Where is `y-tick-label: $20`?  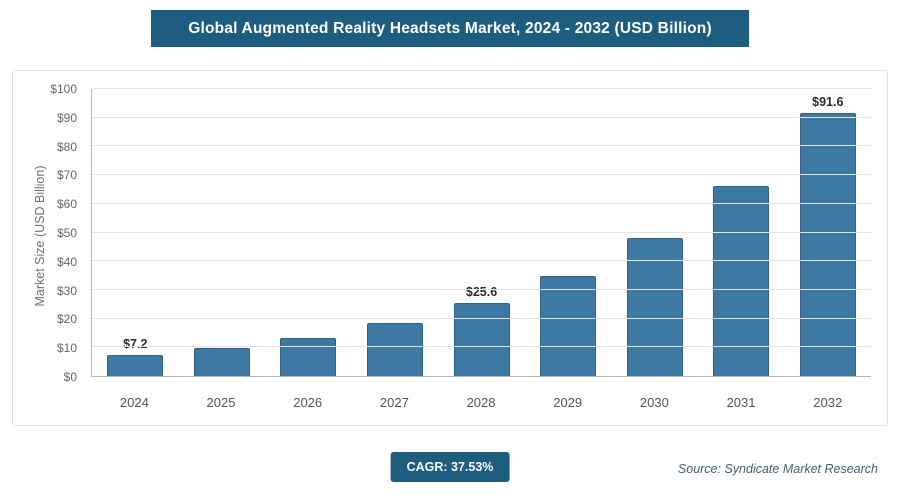
y-tick-label: $20 is located at coordinates (66, 319).